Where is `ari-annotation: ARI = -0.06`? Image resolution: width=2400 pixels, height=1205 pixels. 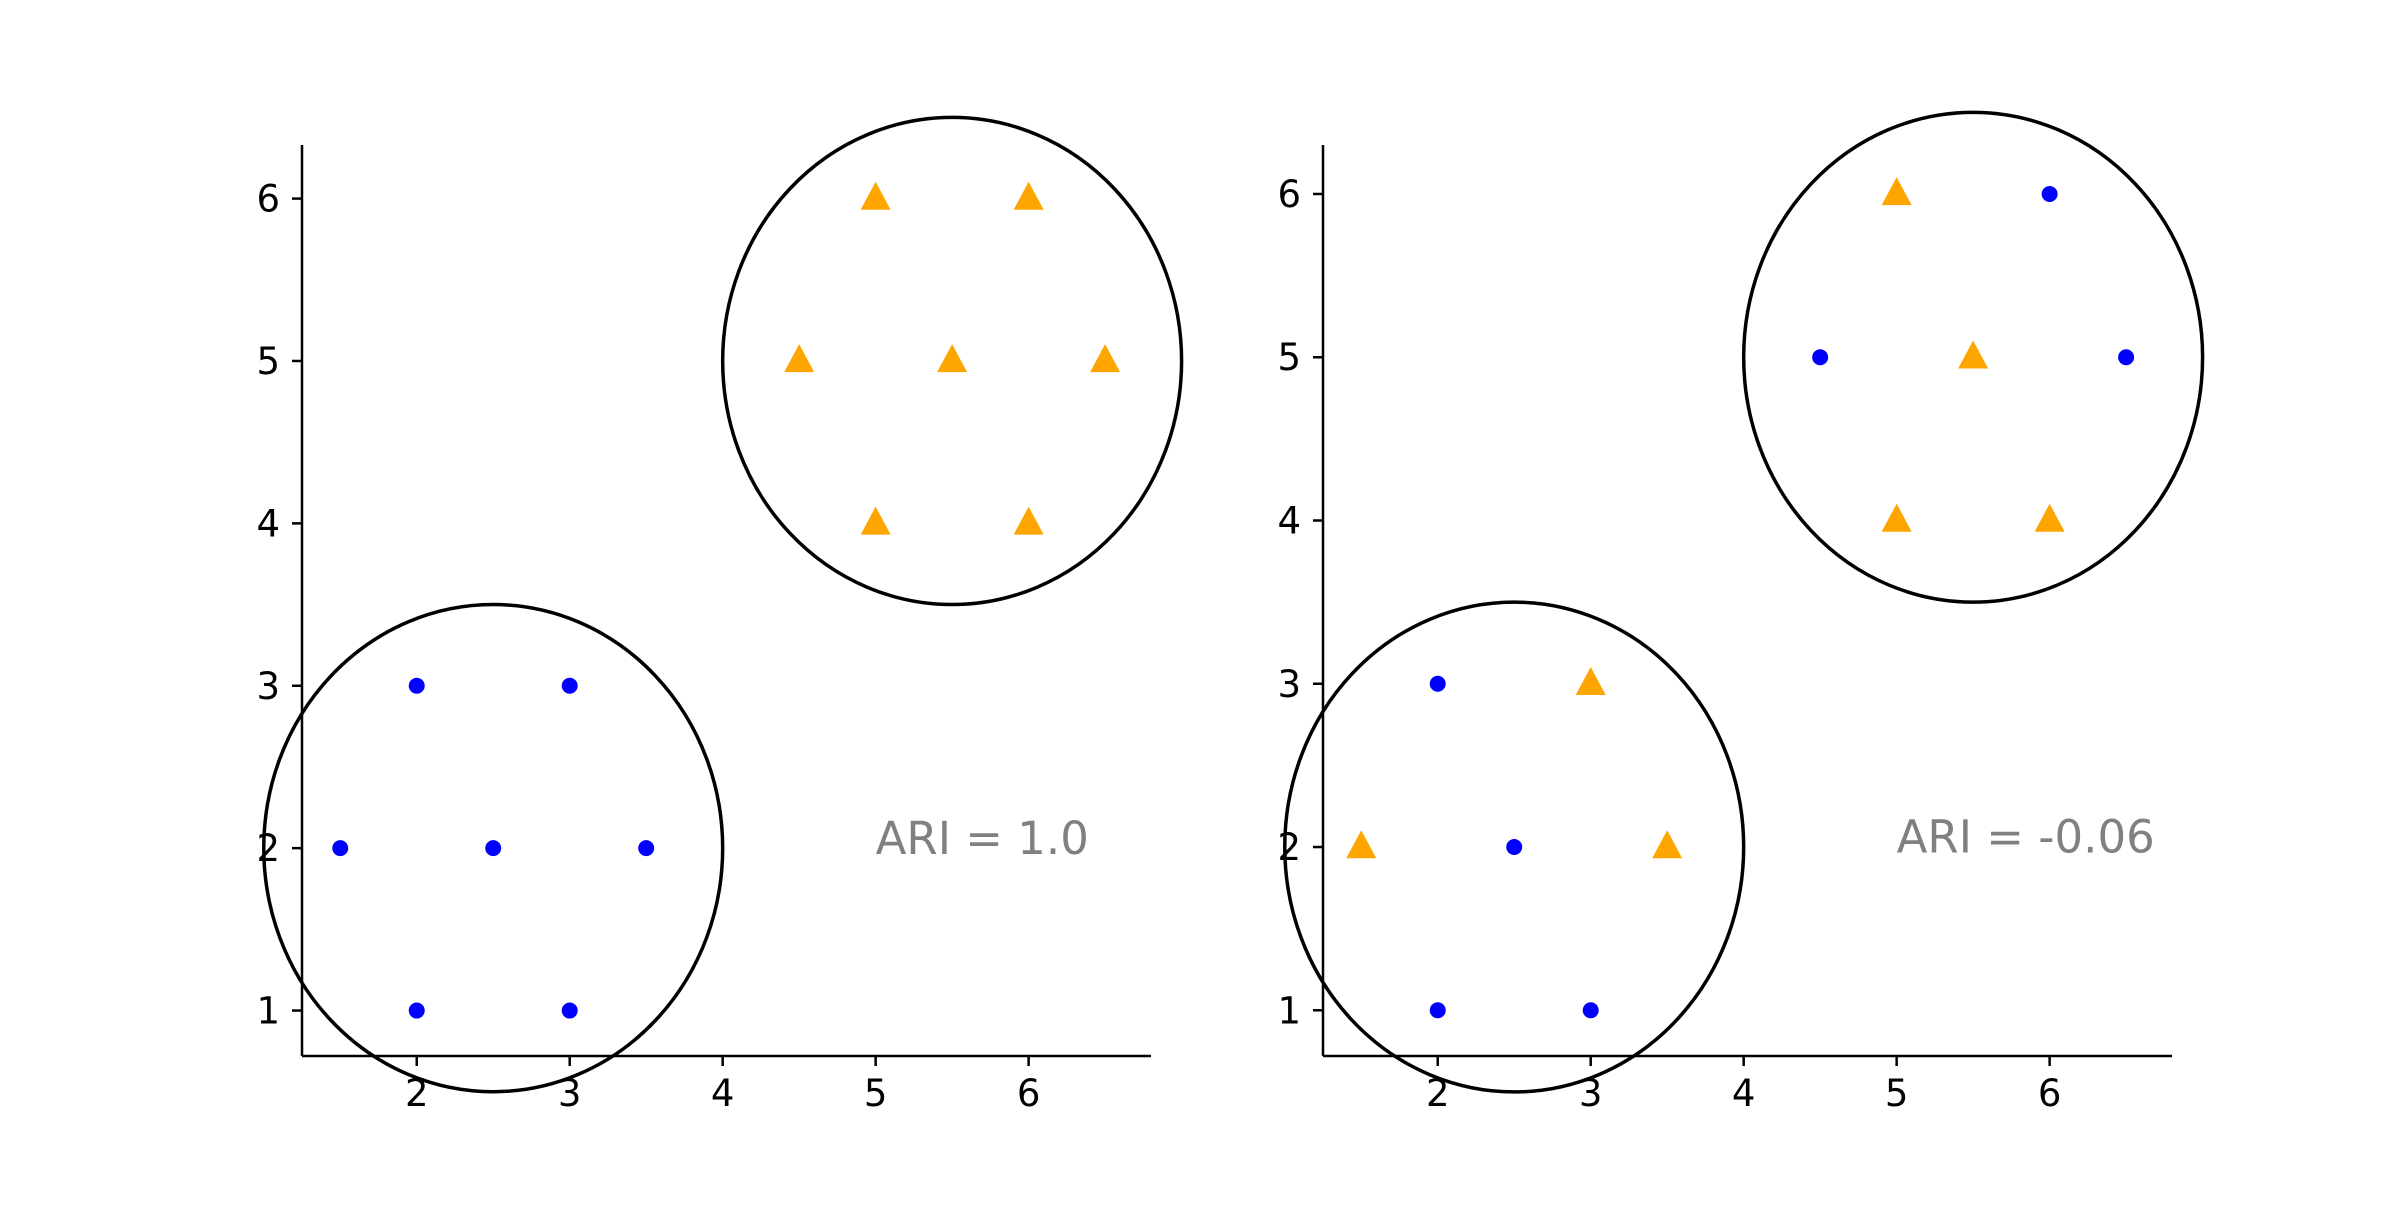
ari-annotation: ARI = -0.06 is located at coordinates (2026, 837).